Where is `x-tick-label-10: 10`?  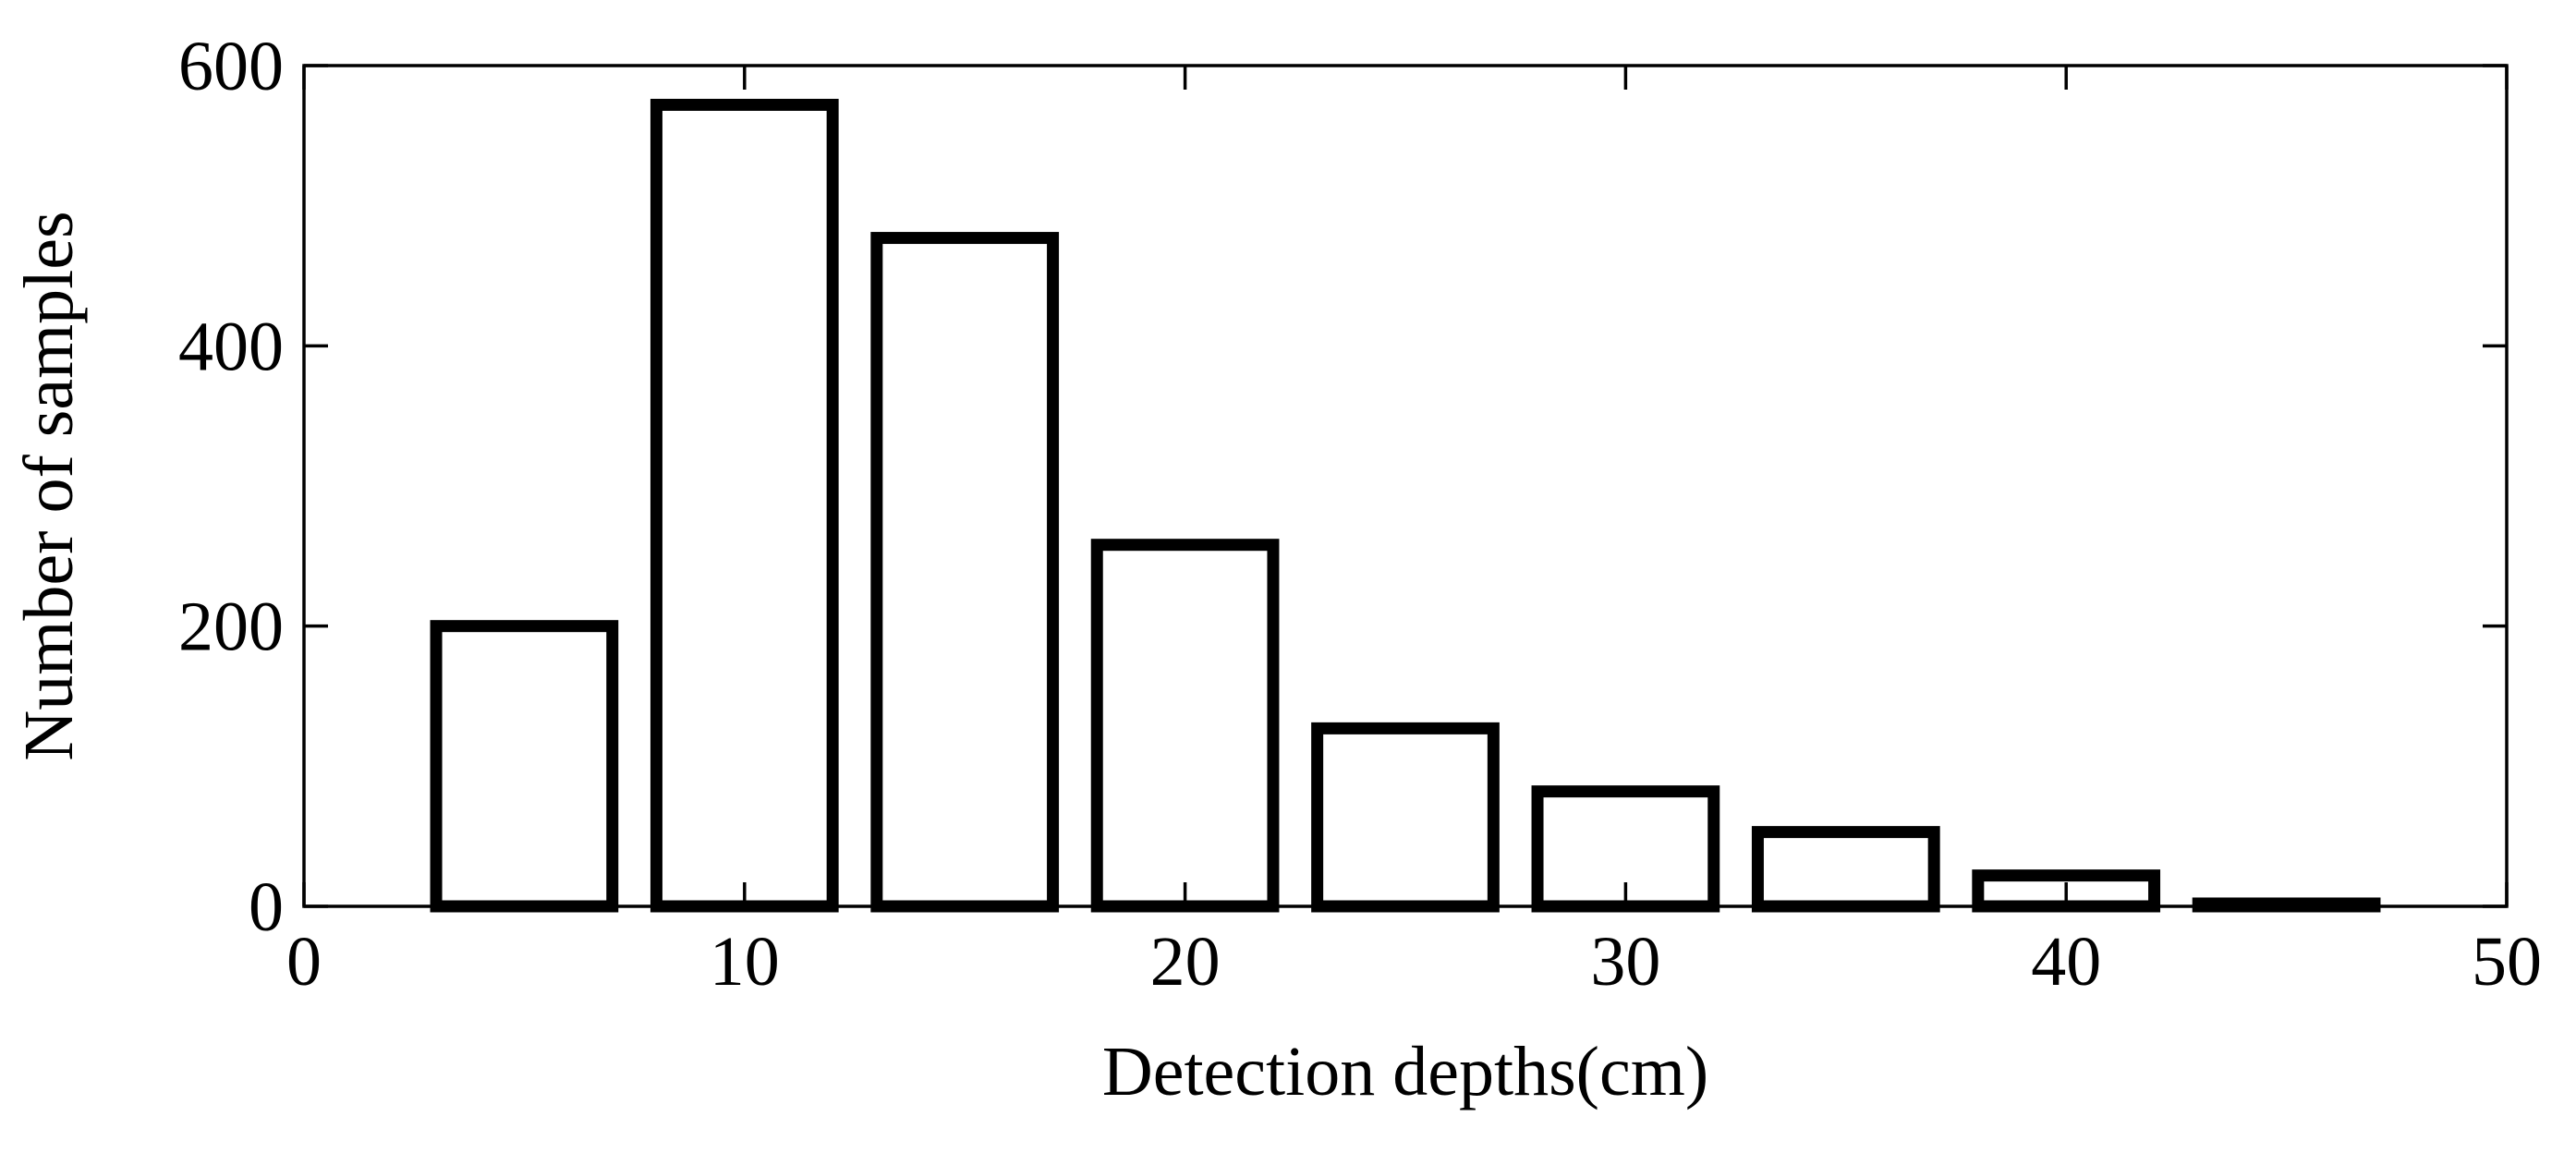 x-tick-label-10: 10 is located at coordinates (745, 962).